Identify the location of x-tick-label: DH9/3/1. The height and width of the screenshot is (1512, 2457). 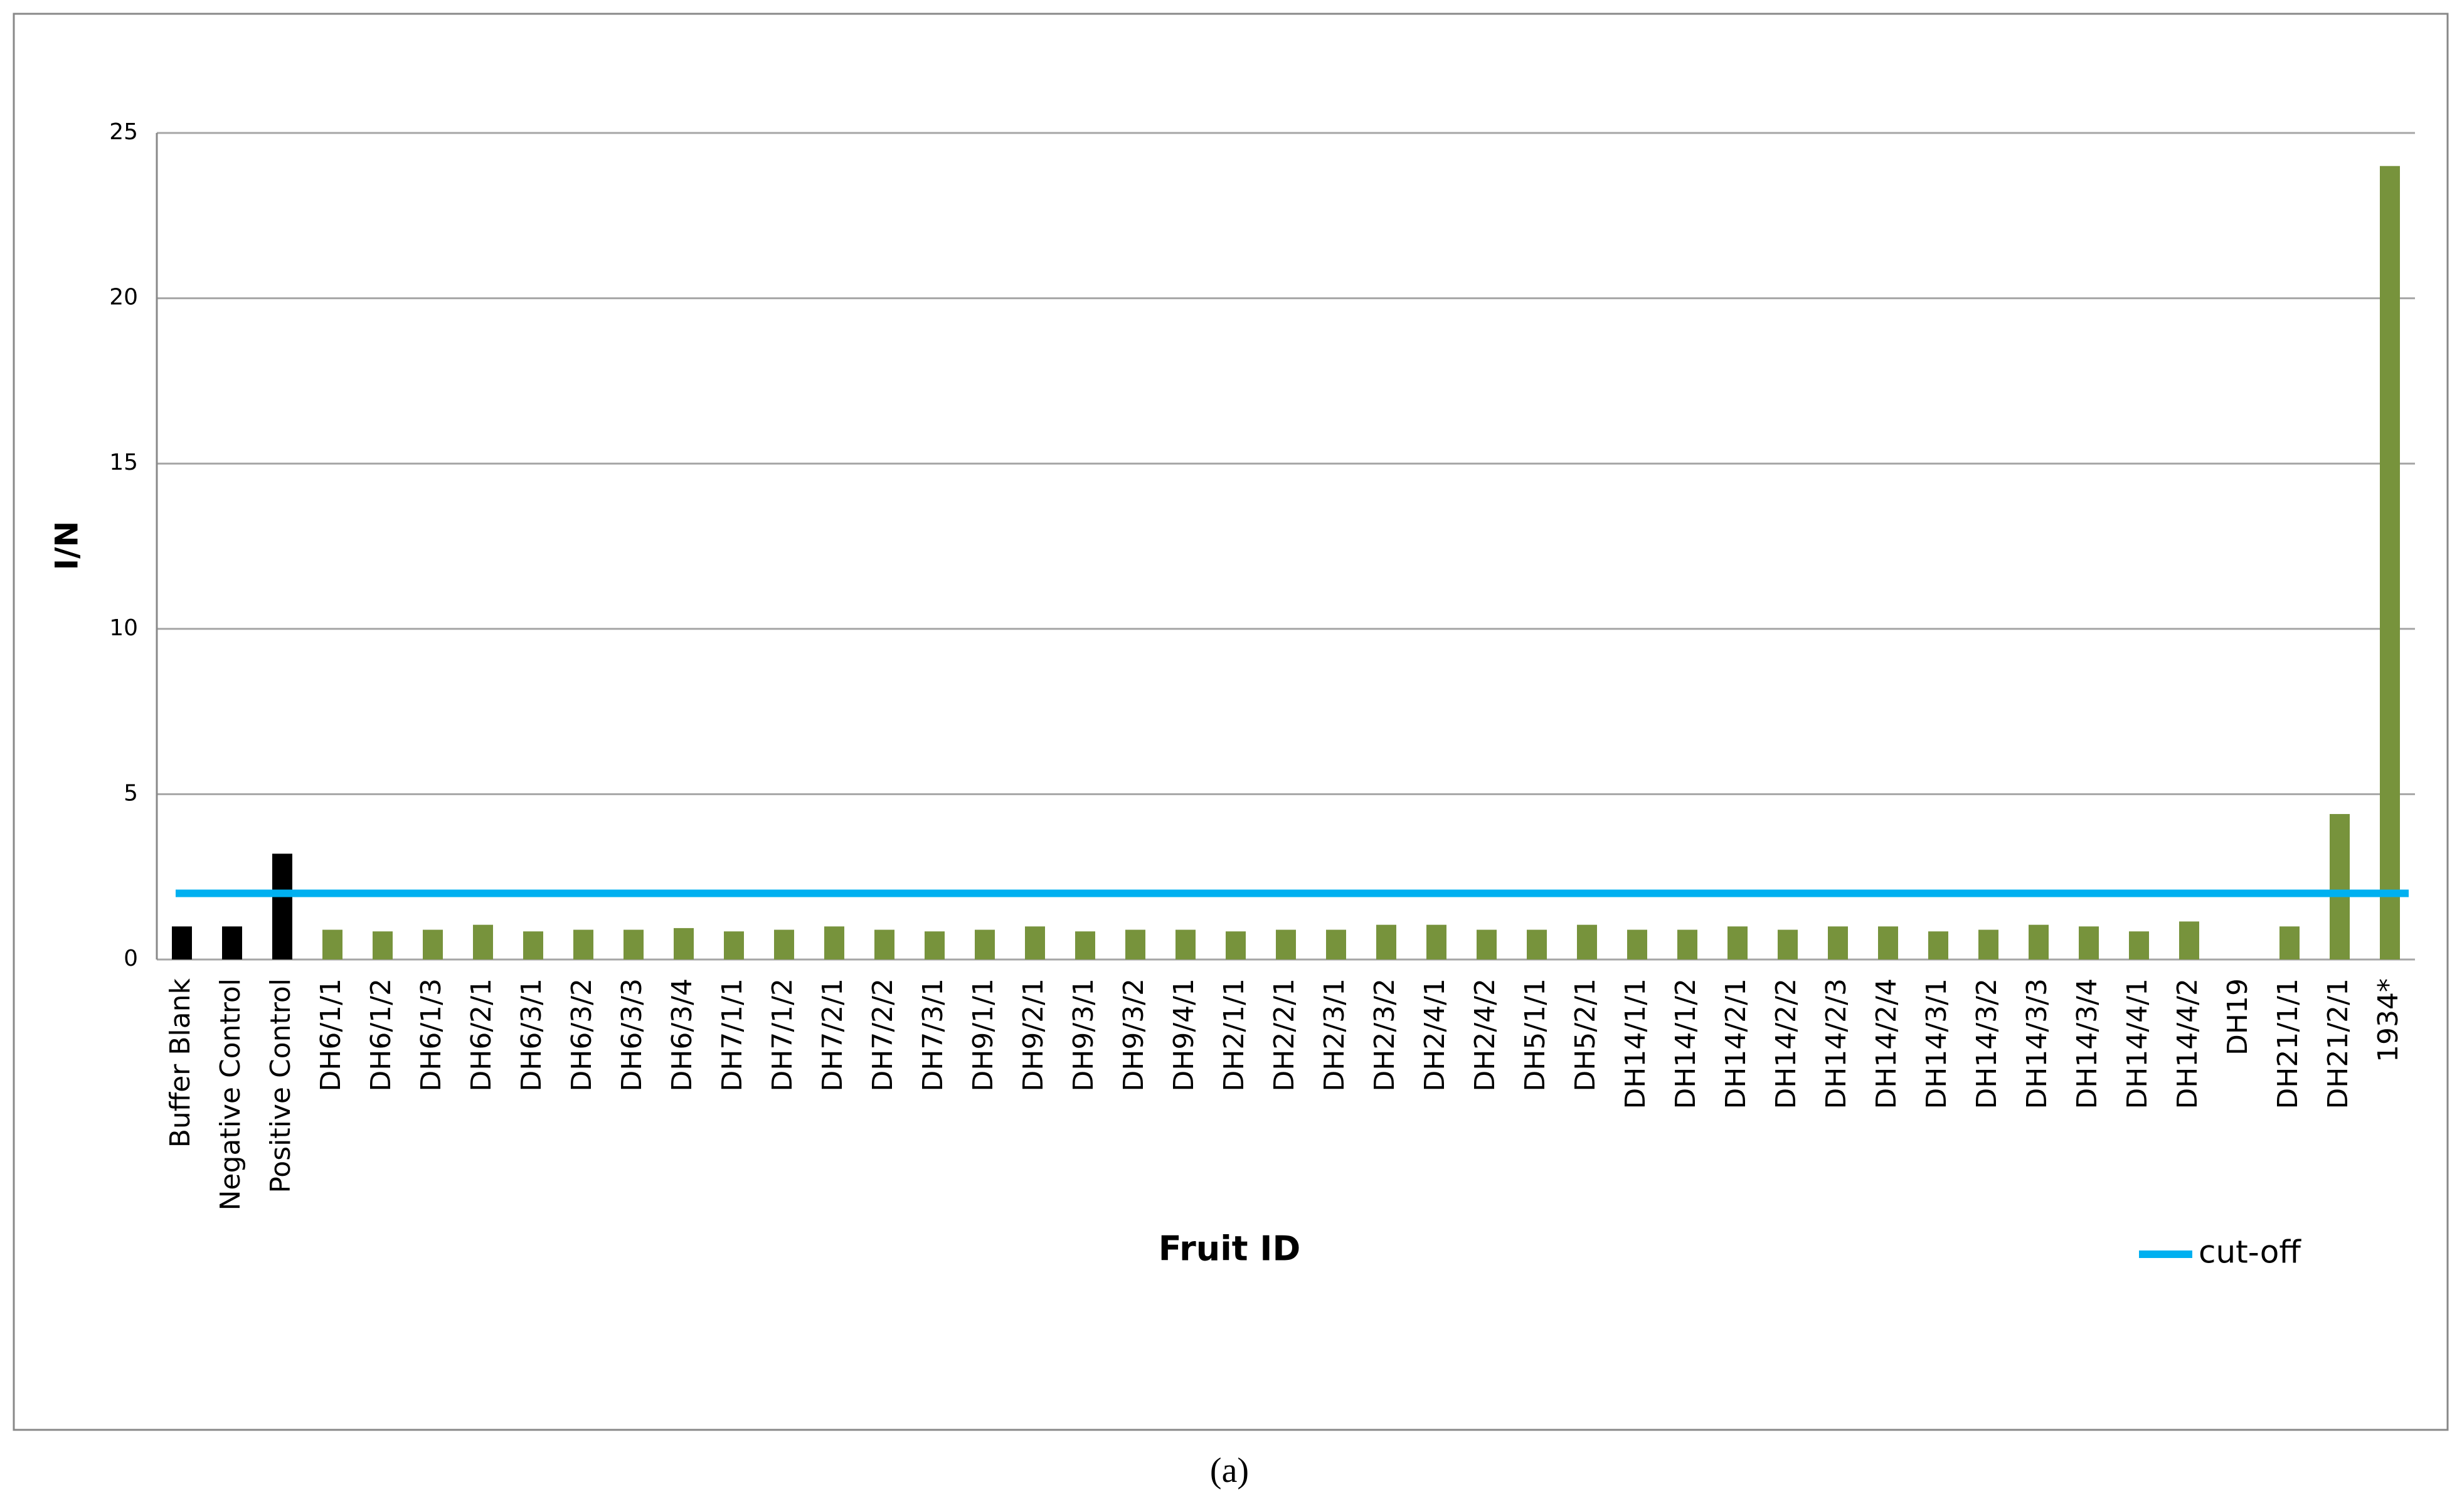
(1084, 1035).